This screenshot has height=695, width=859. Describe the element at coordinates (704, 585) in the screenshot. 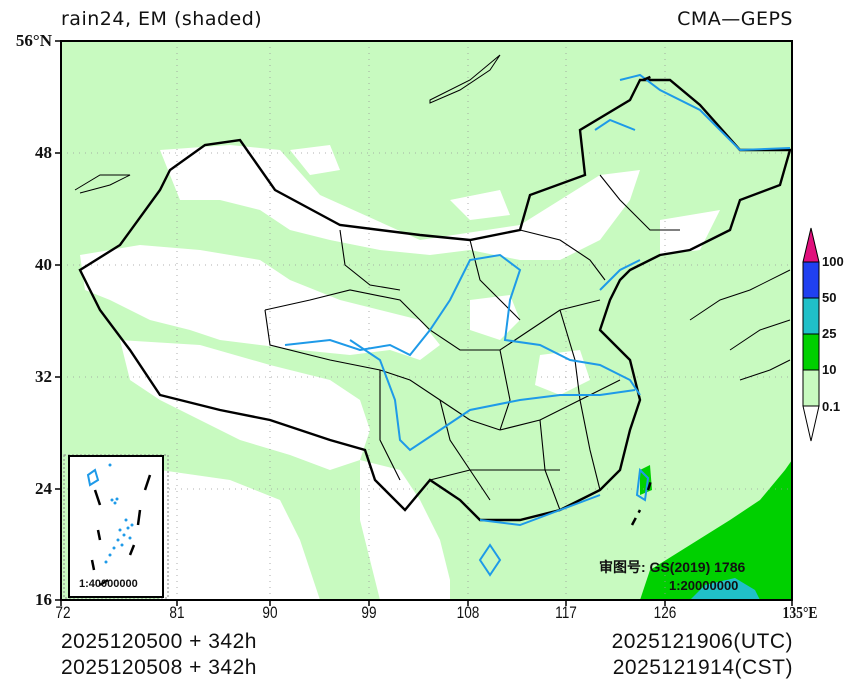

I see `main-map-scale: 1:20000000` at that location.